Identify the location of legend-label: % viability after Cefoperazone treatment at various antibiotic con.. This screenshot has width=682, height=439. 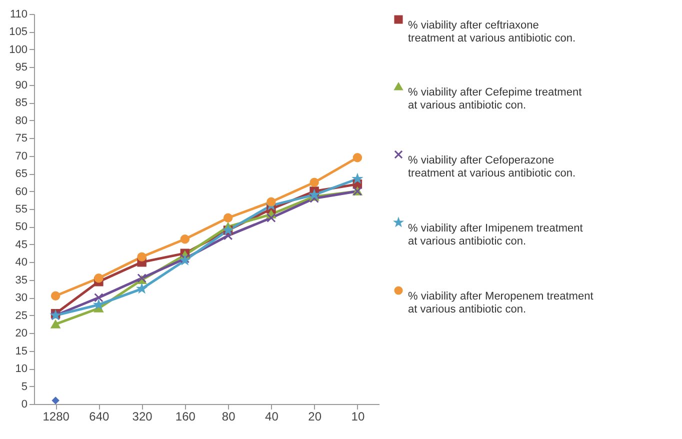
(492, 167).